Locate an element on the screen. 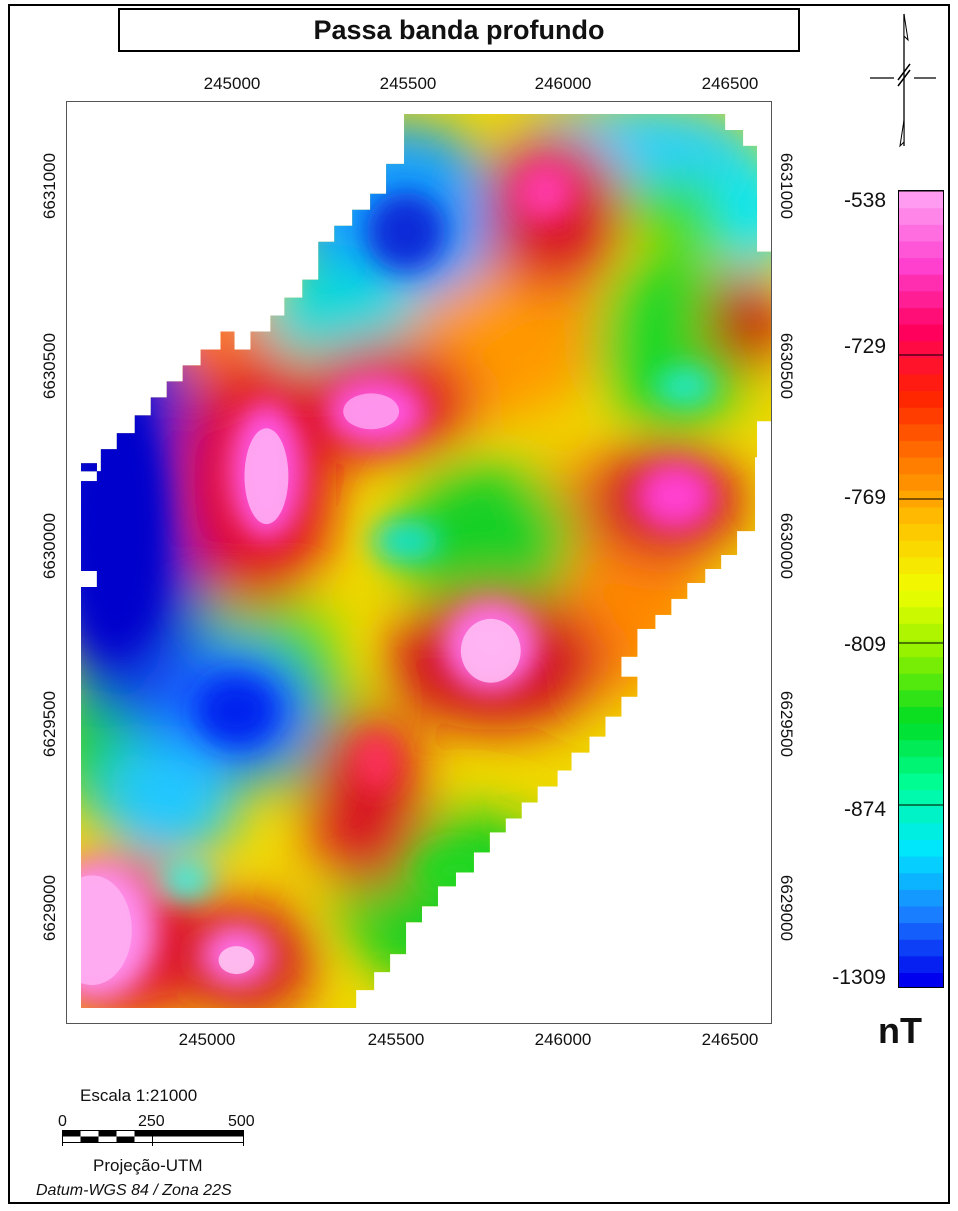 Image resolution: width=958 pixels, height=1211 pixels. legend-label-6: -1309 is located at coordinates (859, 977).